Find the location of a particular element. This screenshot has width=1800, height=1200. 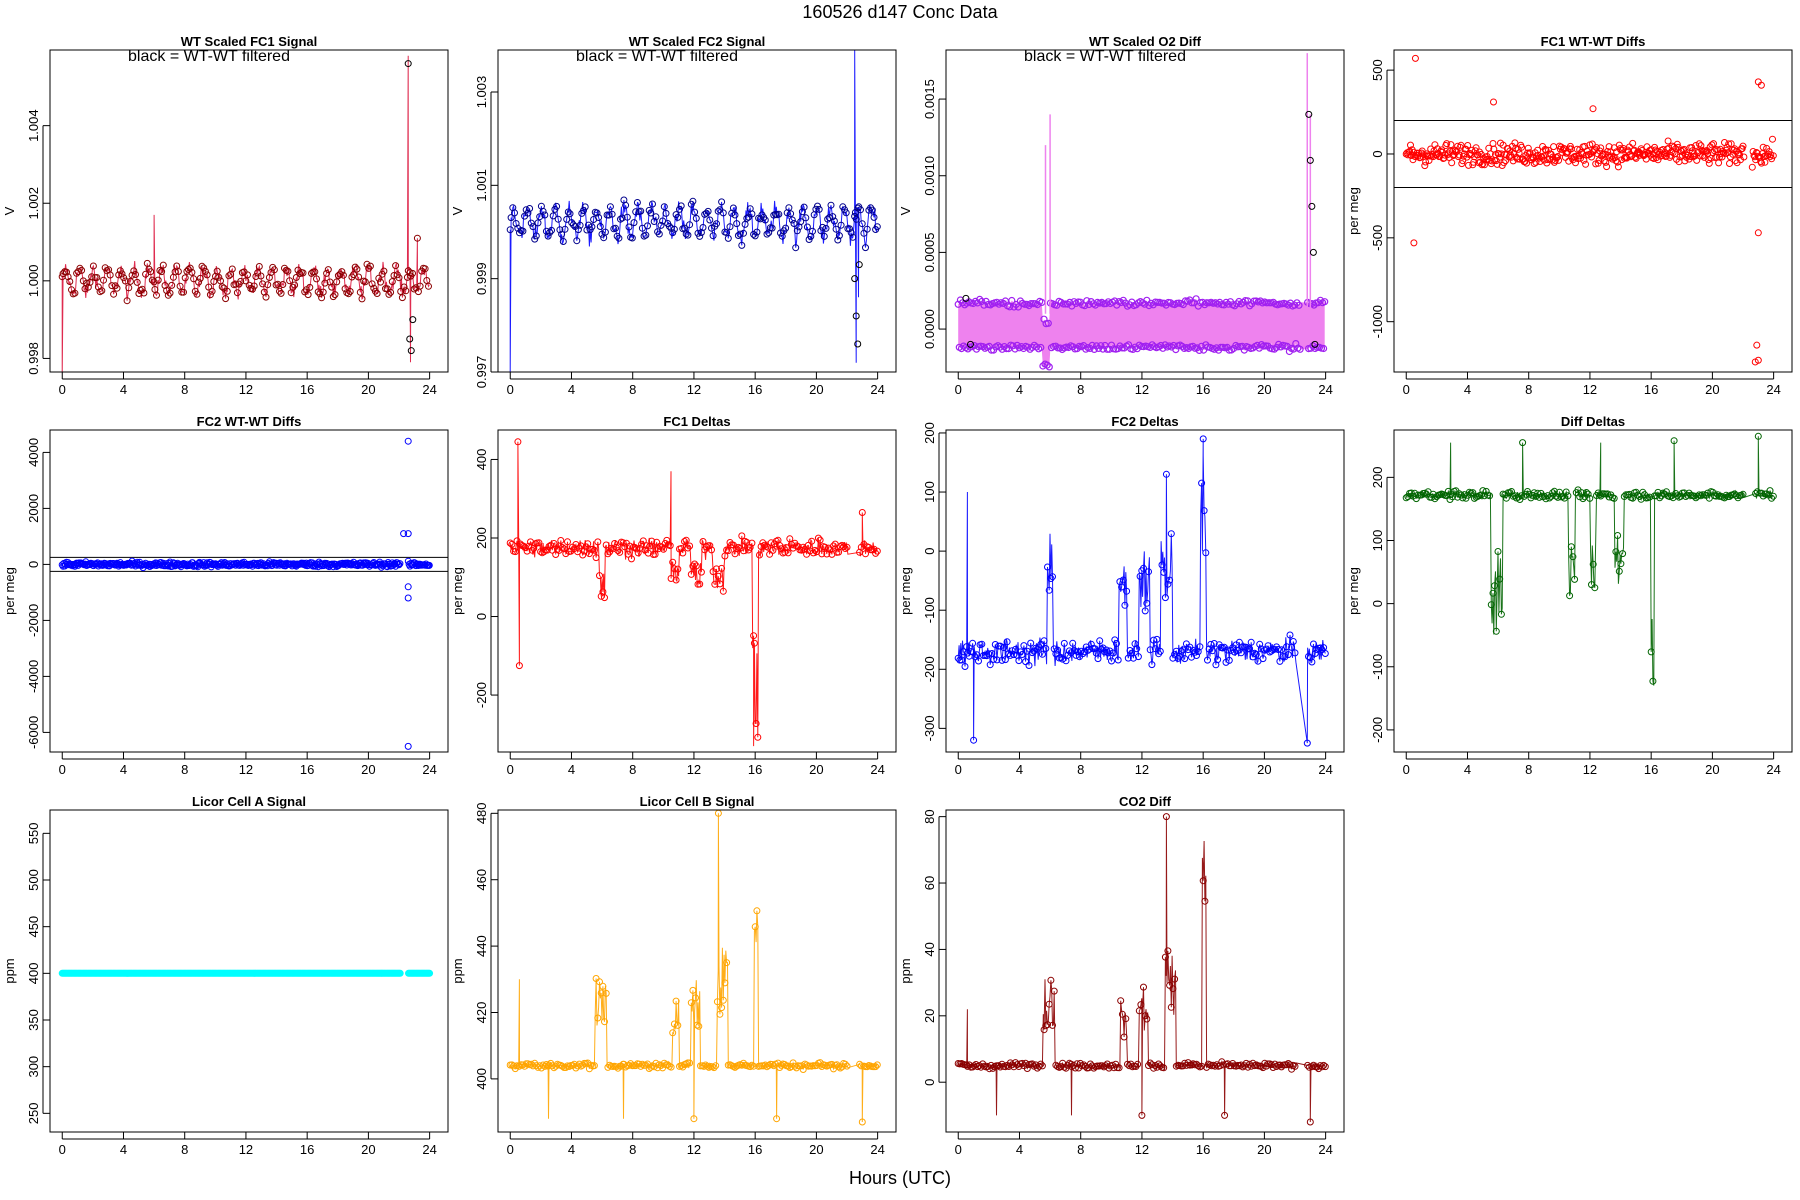

y-axis-label: ppm is located at coordinates (457, 970).